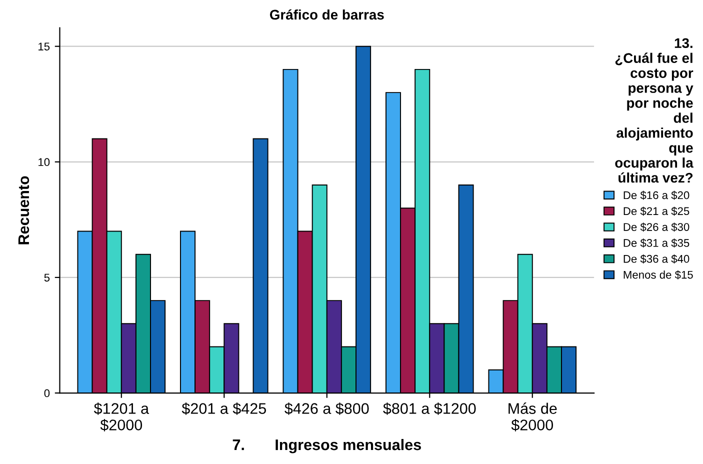  Describe the element at coordinates (224, 408) in the screenshot. I see `x-tick-label: $201 a $425` at that location.